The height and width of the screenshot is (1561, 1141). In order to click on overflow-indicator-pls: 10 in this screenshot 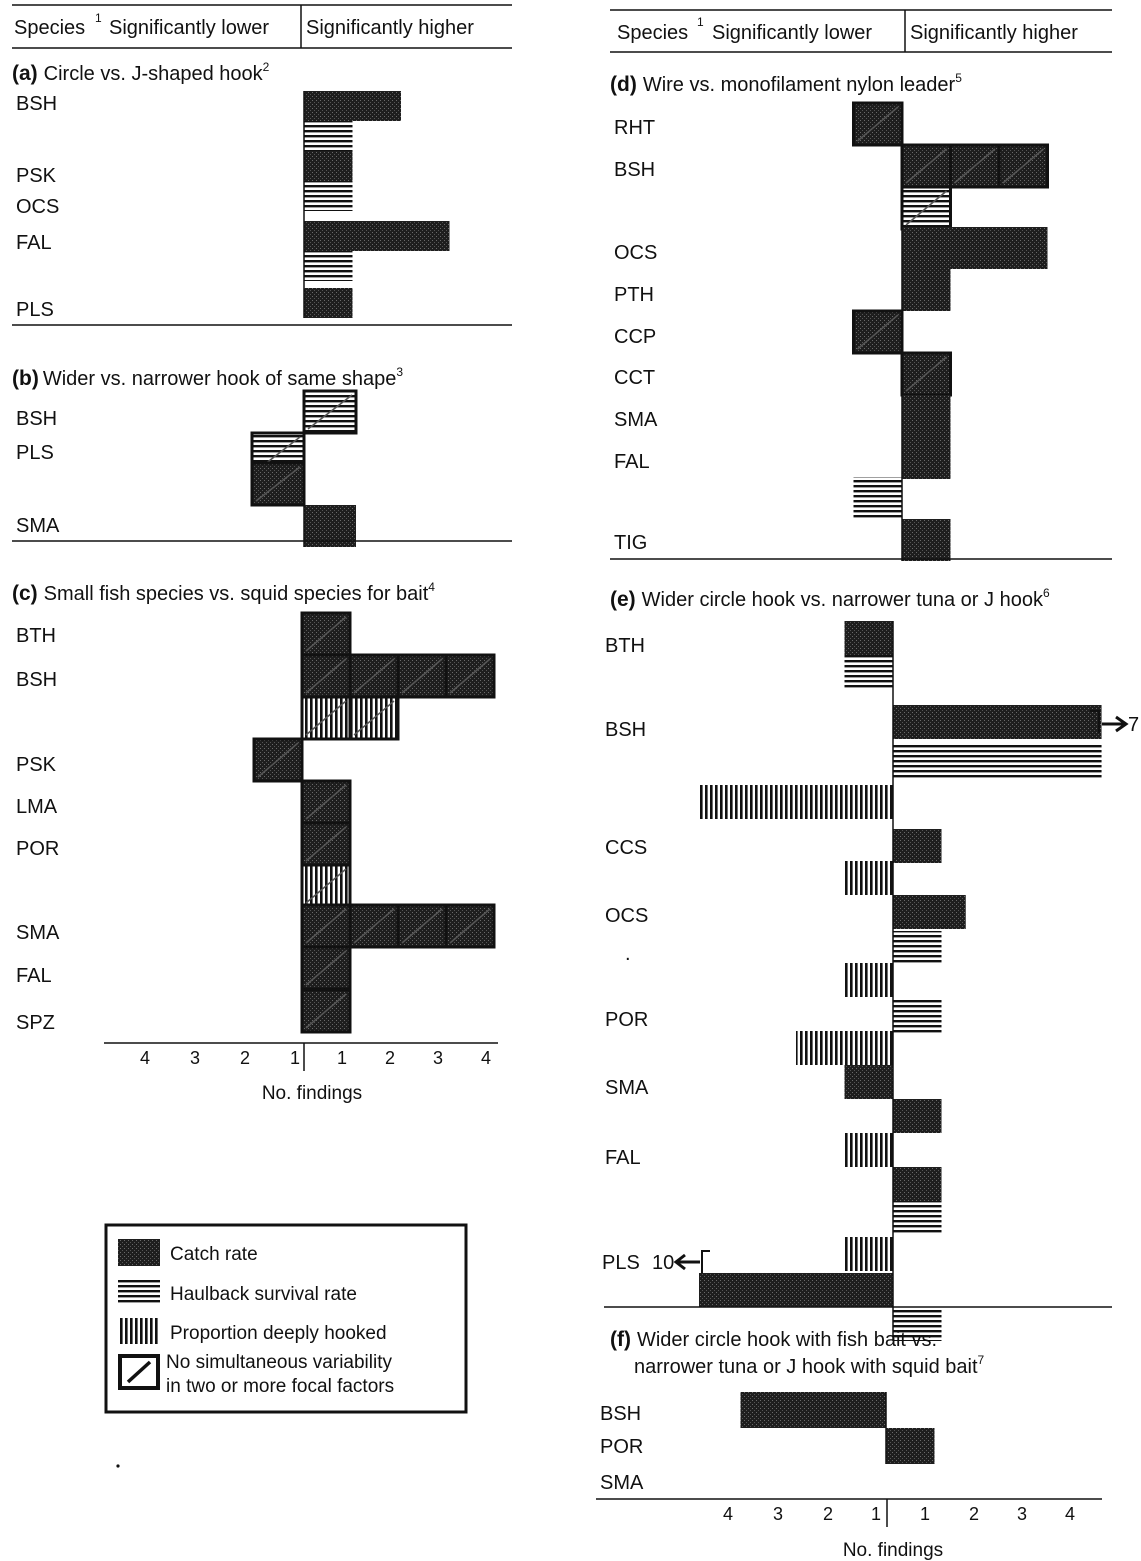, I will do `click(681, 1262)`.